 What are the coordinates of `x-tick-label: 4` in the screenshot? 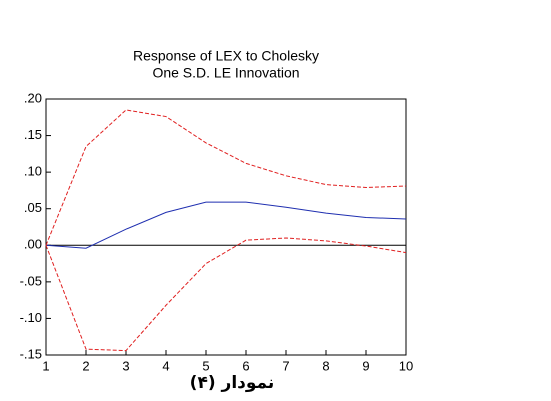 It's located at (165, 365).